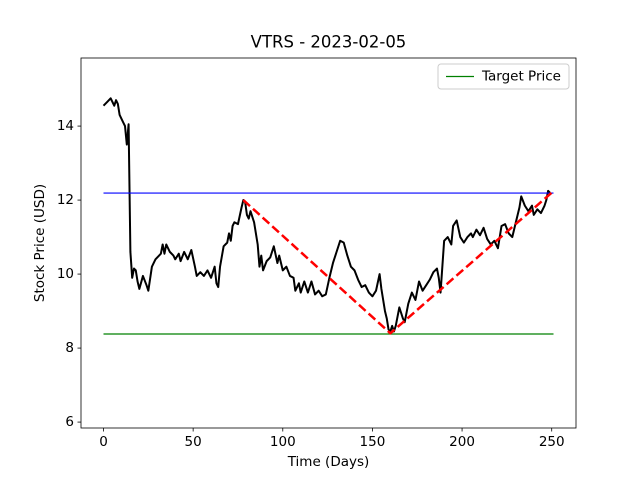 Image resolution: width=640 pixels, height=480 pixels. I want to click on x-tick-label: 100, so click(283, 442).